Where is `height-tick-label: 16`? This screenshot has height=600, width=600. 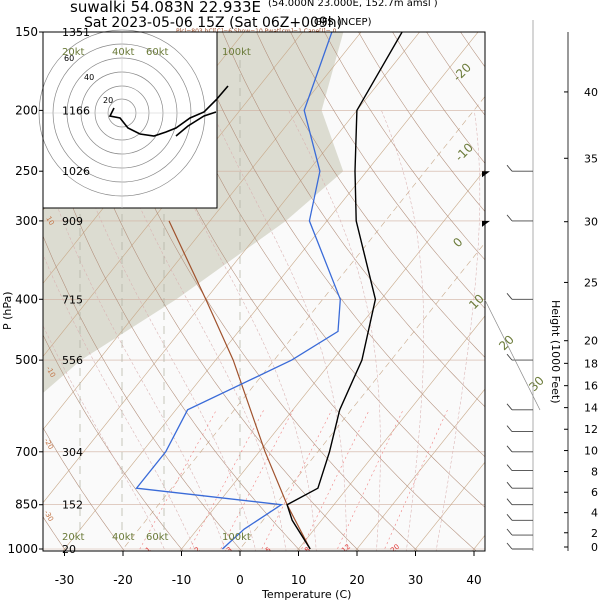 height-tick-label: 16 is located at coordinates (591, 386).